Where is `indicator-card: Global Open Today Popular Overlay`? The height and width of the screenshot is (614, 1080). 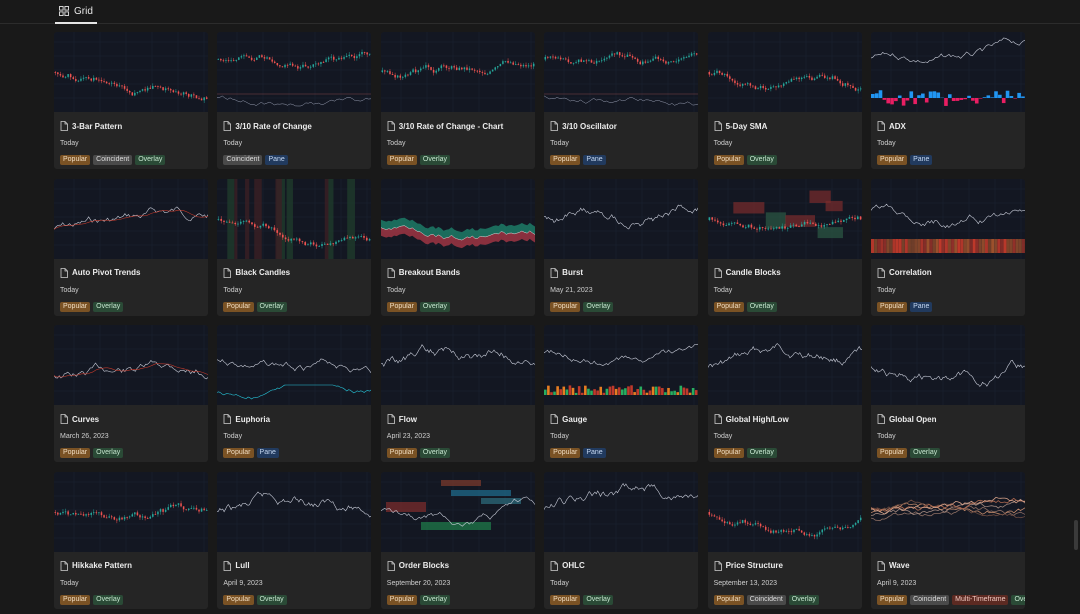 indicator-card: Global Open Today Popular Overlay is located at coordinates (947, 394).